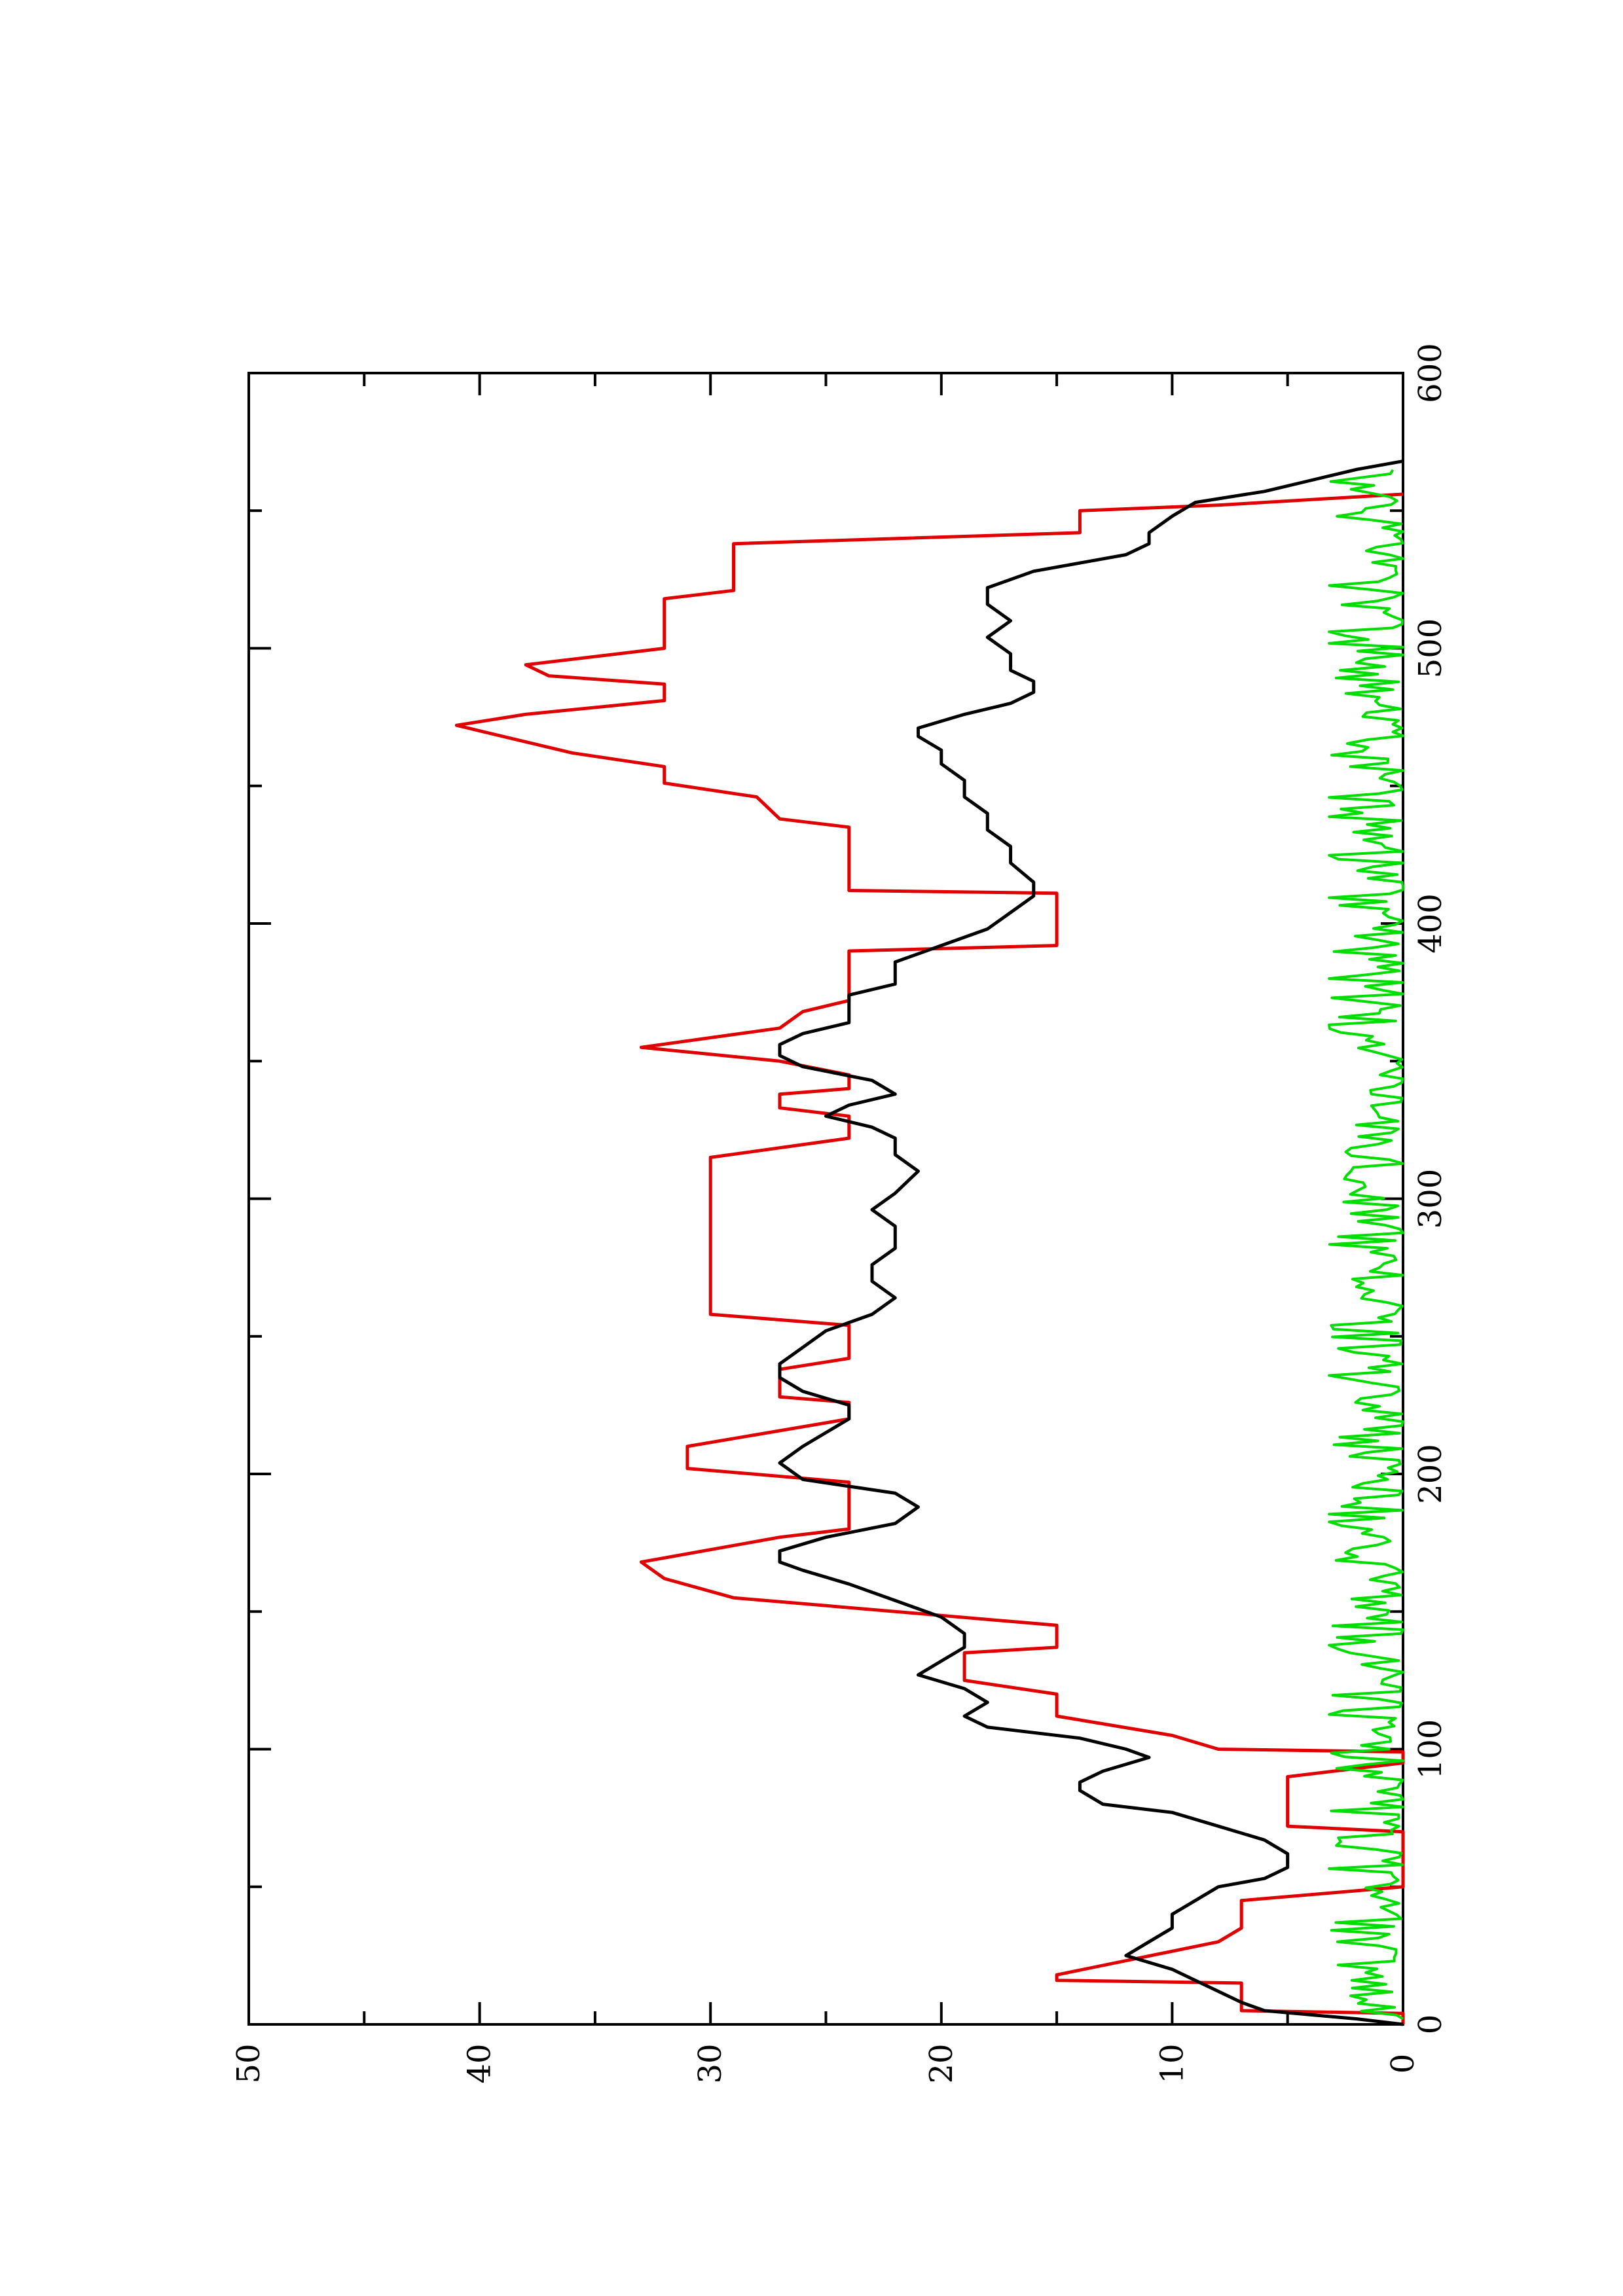 The width and height of the screenshot is (1623, 2296). I want to click on x-tick-label: 100, so click(1430, 1749).